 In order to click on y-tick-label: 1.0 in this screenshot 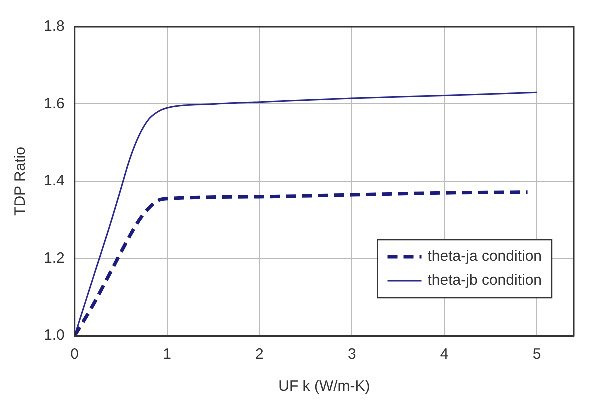, I will do `click(54, 335)`.